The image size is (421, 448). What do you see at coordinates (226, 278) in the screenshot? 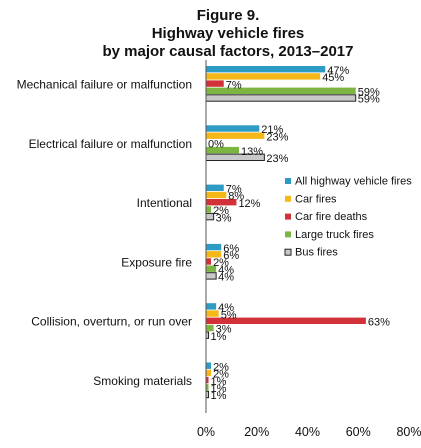
I see `data-label-bus-fires-exposure-fire: 4%` at bounding box center [226, 278].